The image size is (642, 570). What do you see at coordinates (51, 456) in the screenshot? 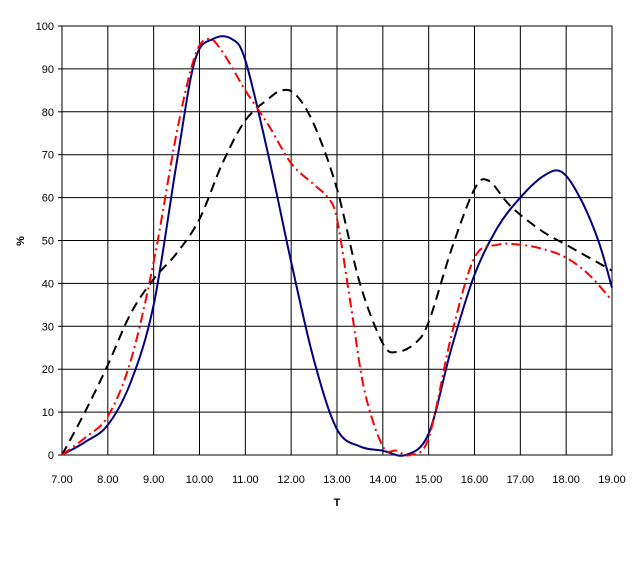
I see `y-tick-label: 0` at bounding box center [51, 456].